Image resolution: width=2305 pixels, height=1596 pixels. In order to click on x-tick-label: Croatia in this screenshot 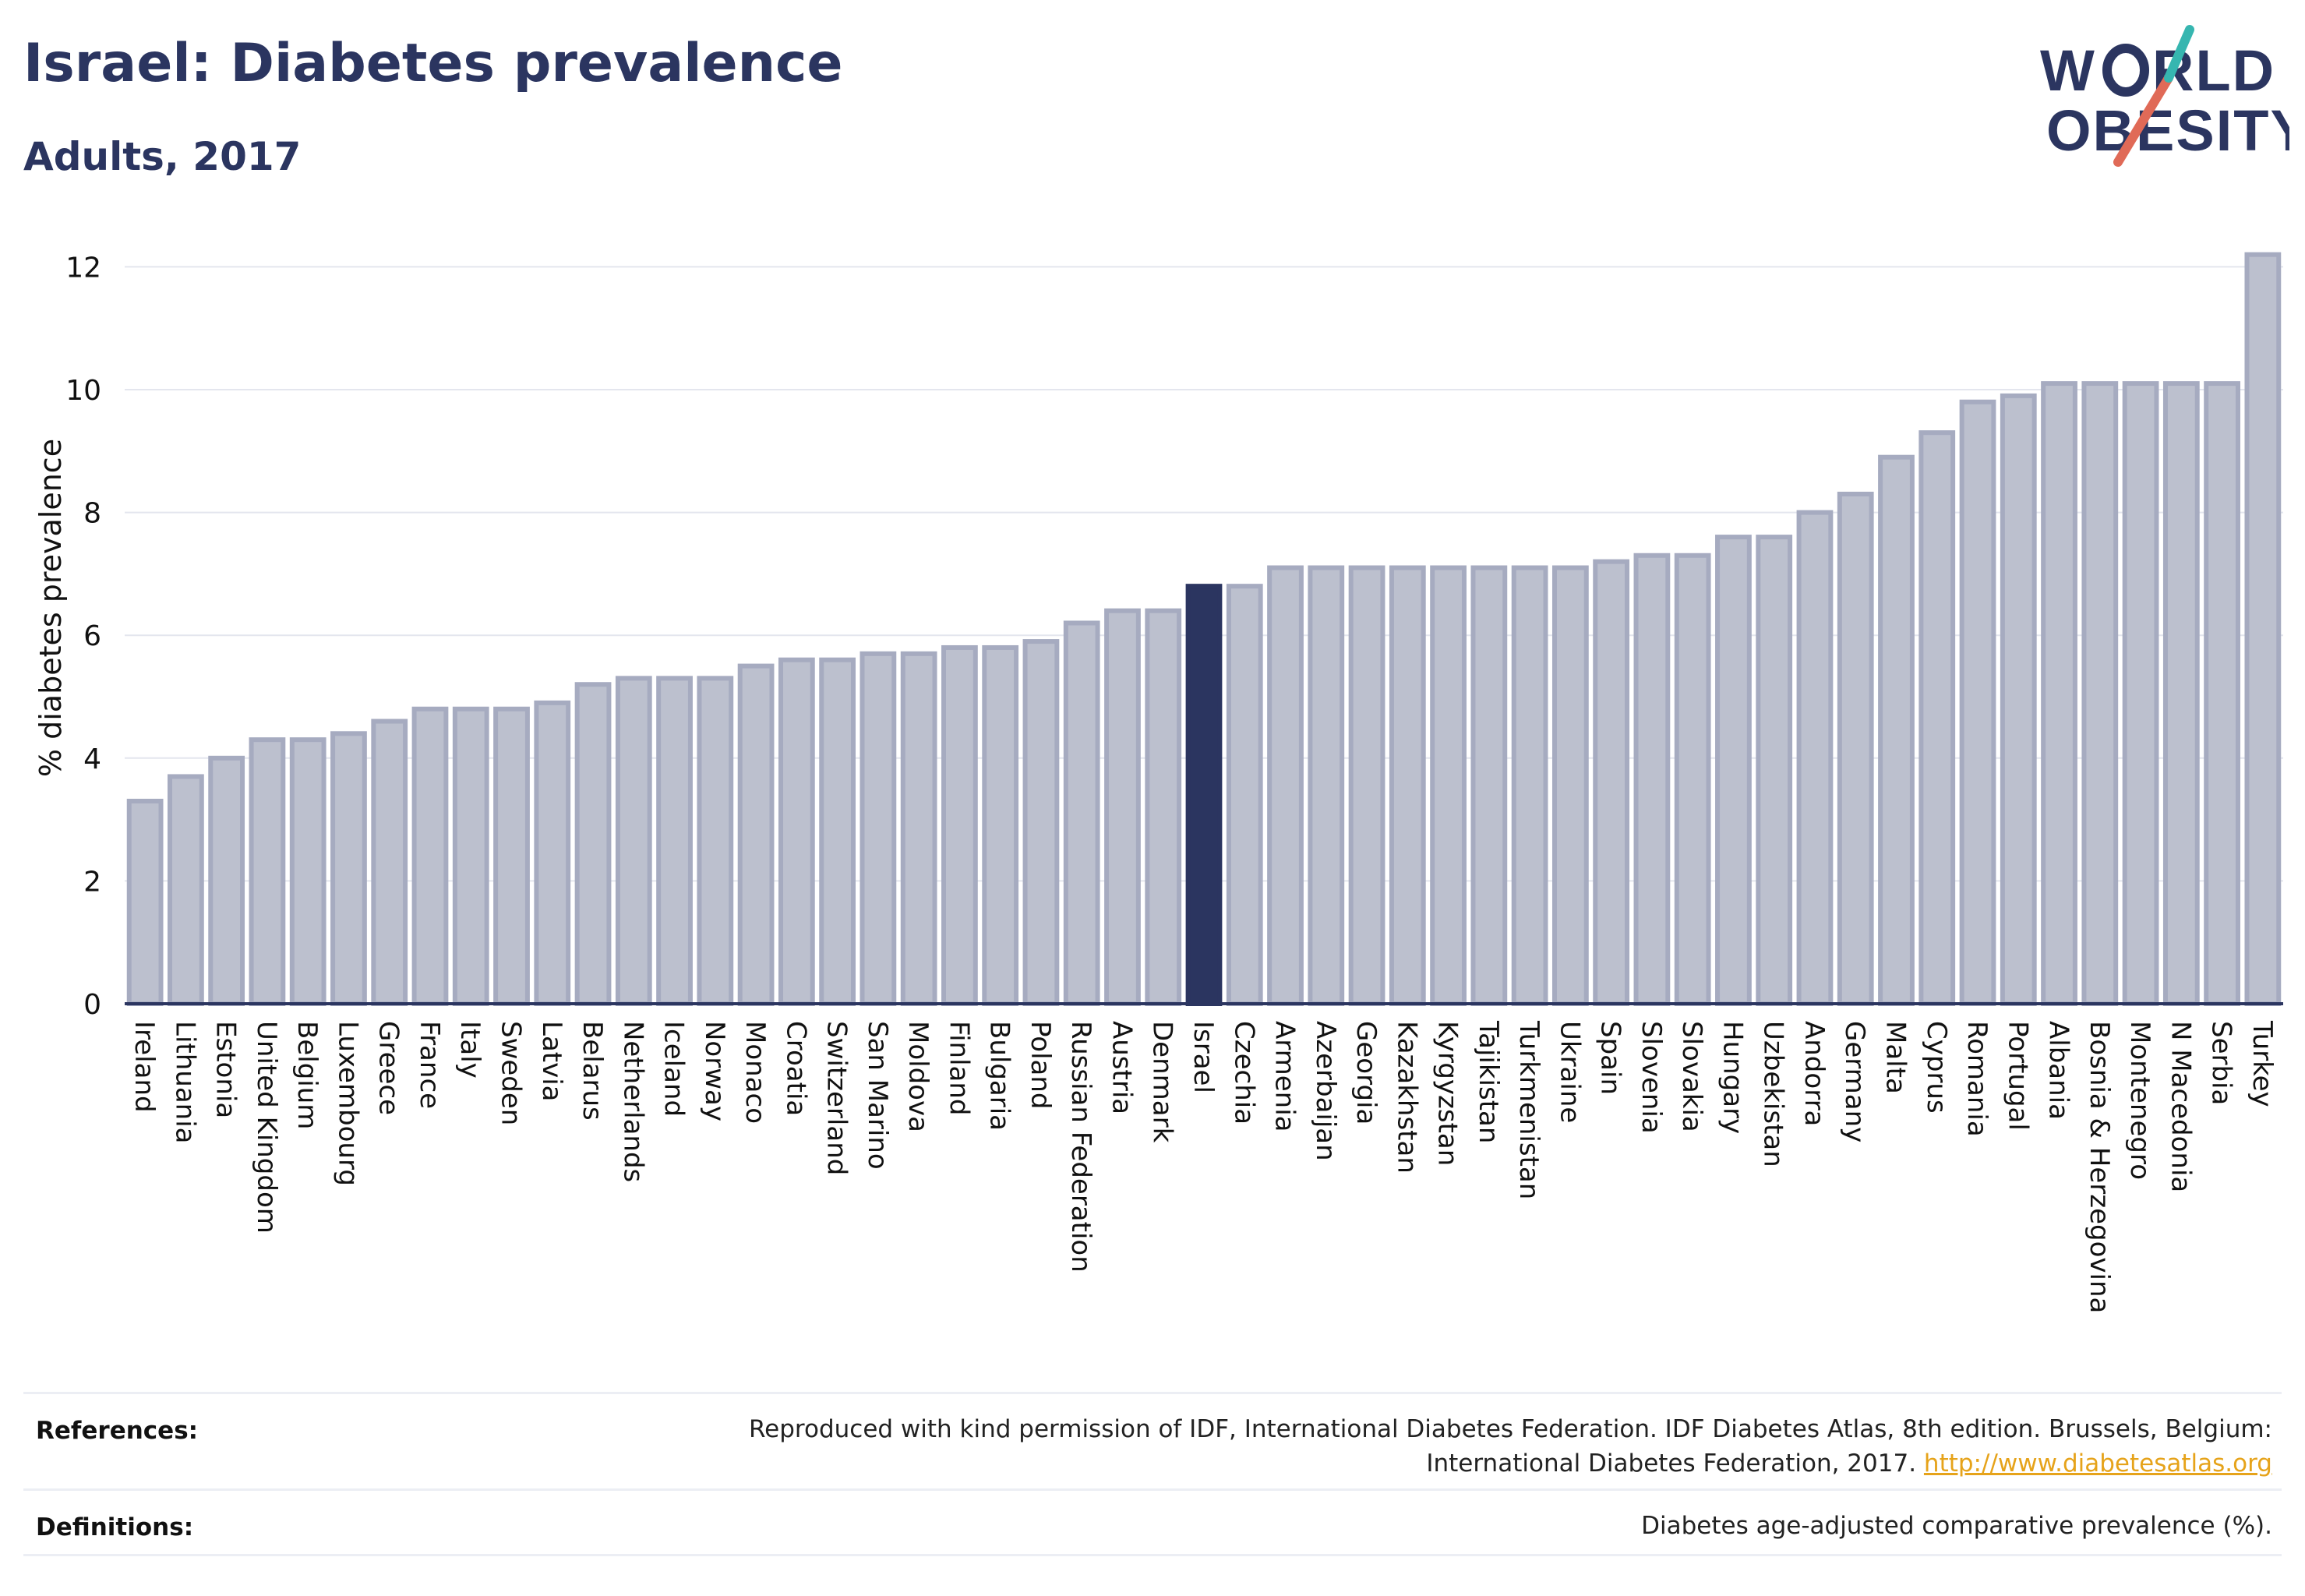, I will do `click(795, 1068)`.